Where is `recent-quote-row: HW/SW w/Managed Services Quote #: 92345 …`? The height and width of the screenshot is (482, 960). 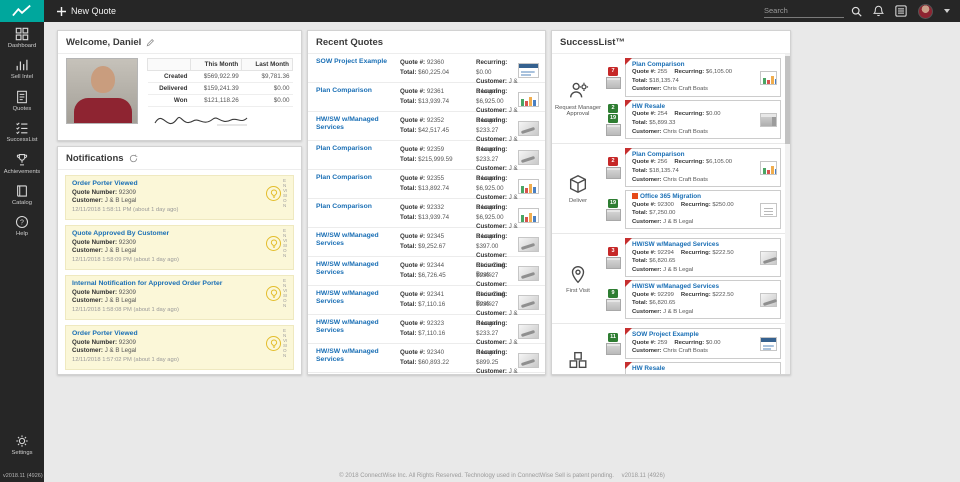 recent-quote-row: HW/SW w/Managed Services Quote #: 92345 … is located at coordinates (426, 253).